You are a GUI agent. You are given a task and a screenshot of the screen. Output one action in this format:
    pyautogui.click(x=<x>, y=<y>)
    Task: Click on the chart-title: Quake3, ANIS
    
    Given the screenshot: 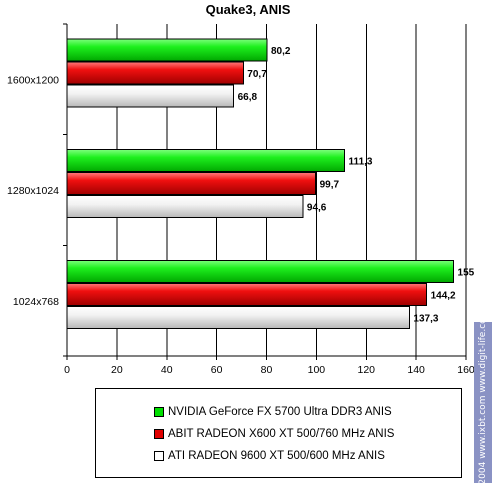 What is the action you would take?
    pyautogui.click(x=248, y=9)
    